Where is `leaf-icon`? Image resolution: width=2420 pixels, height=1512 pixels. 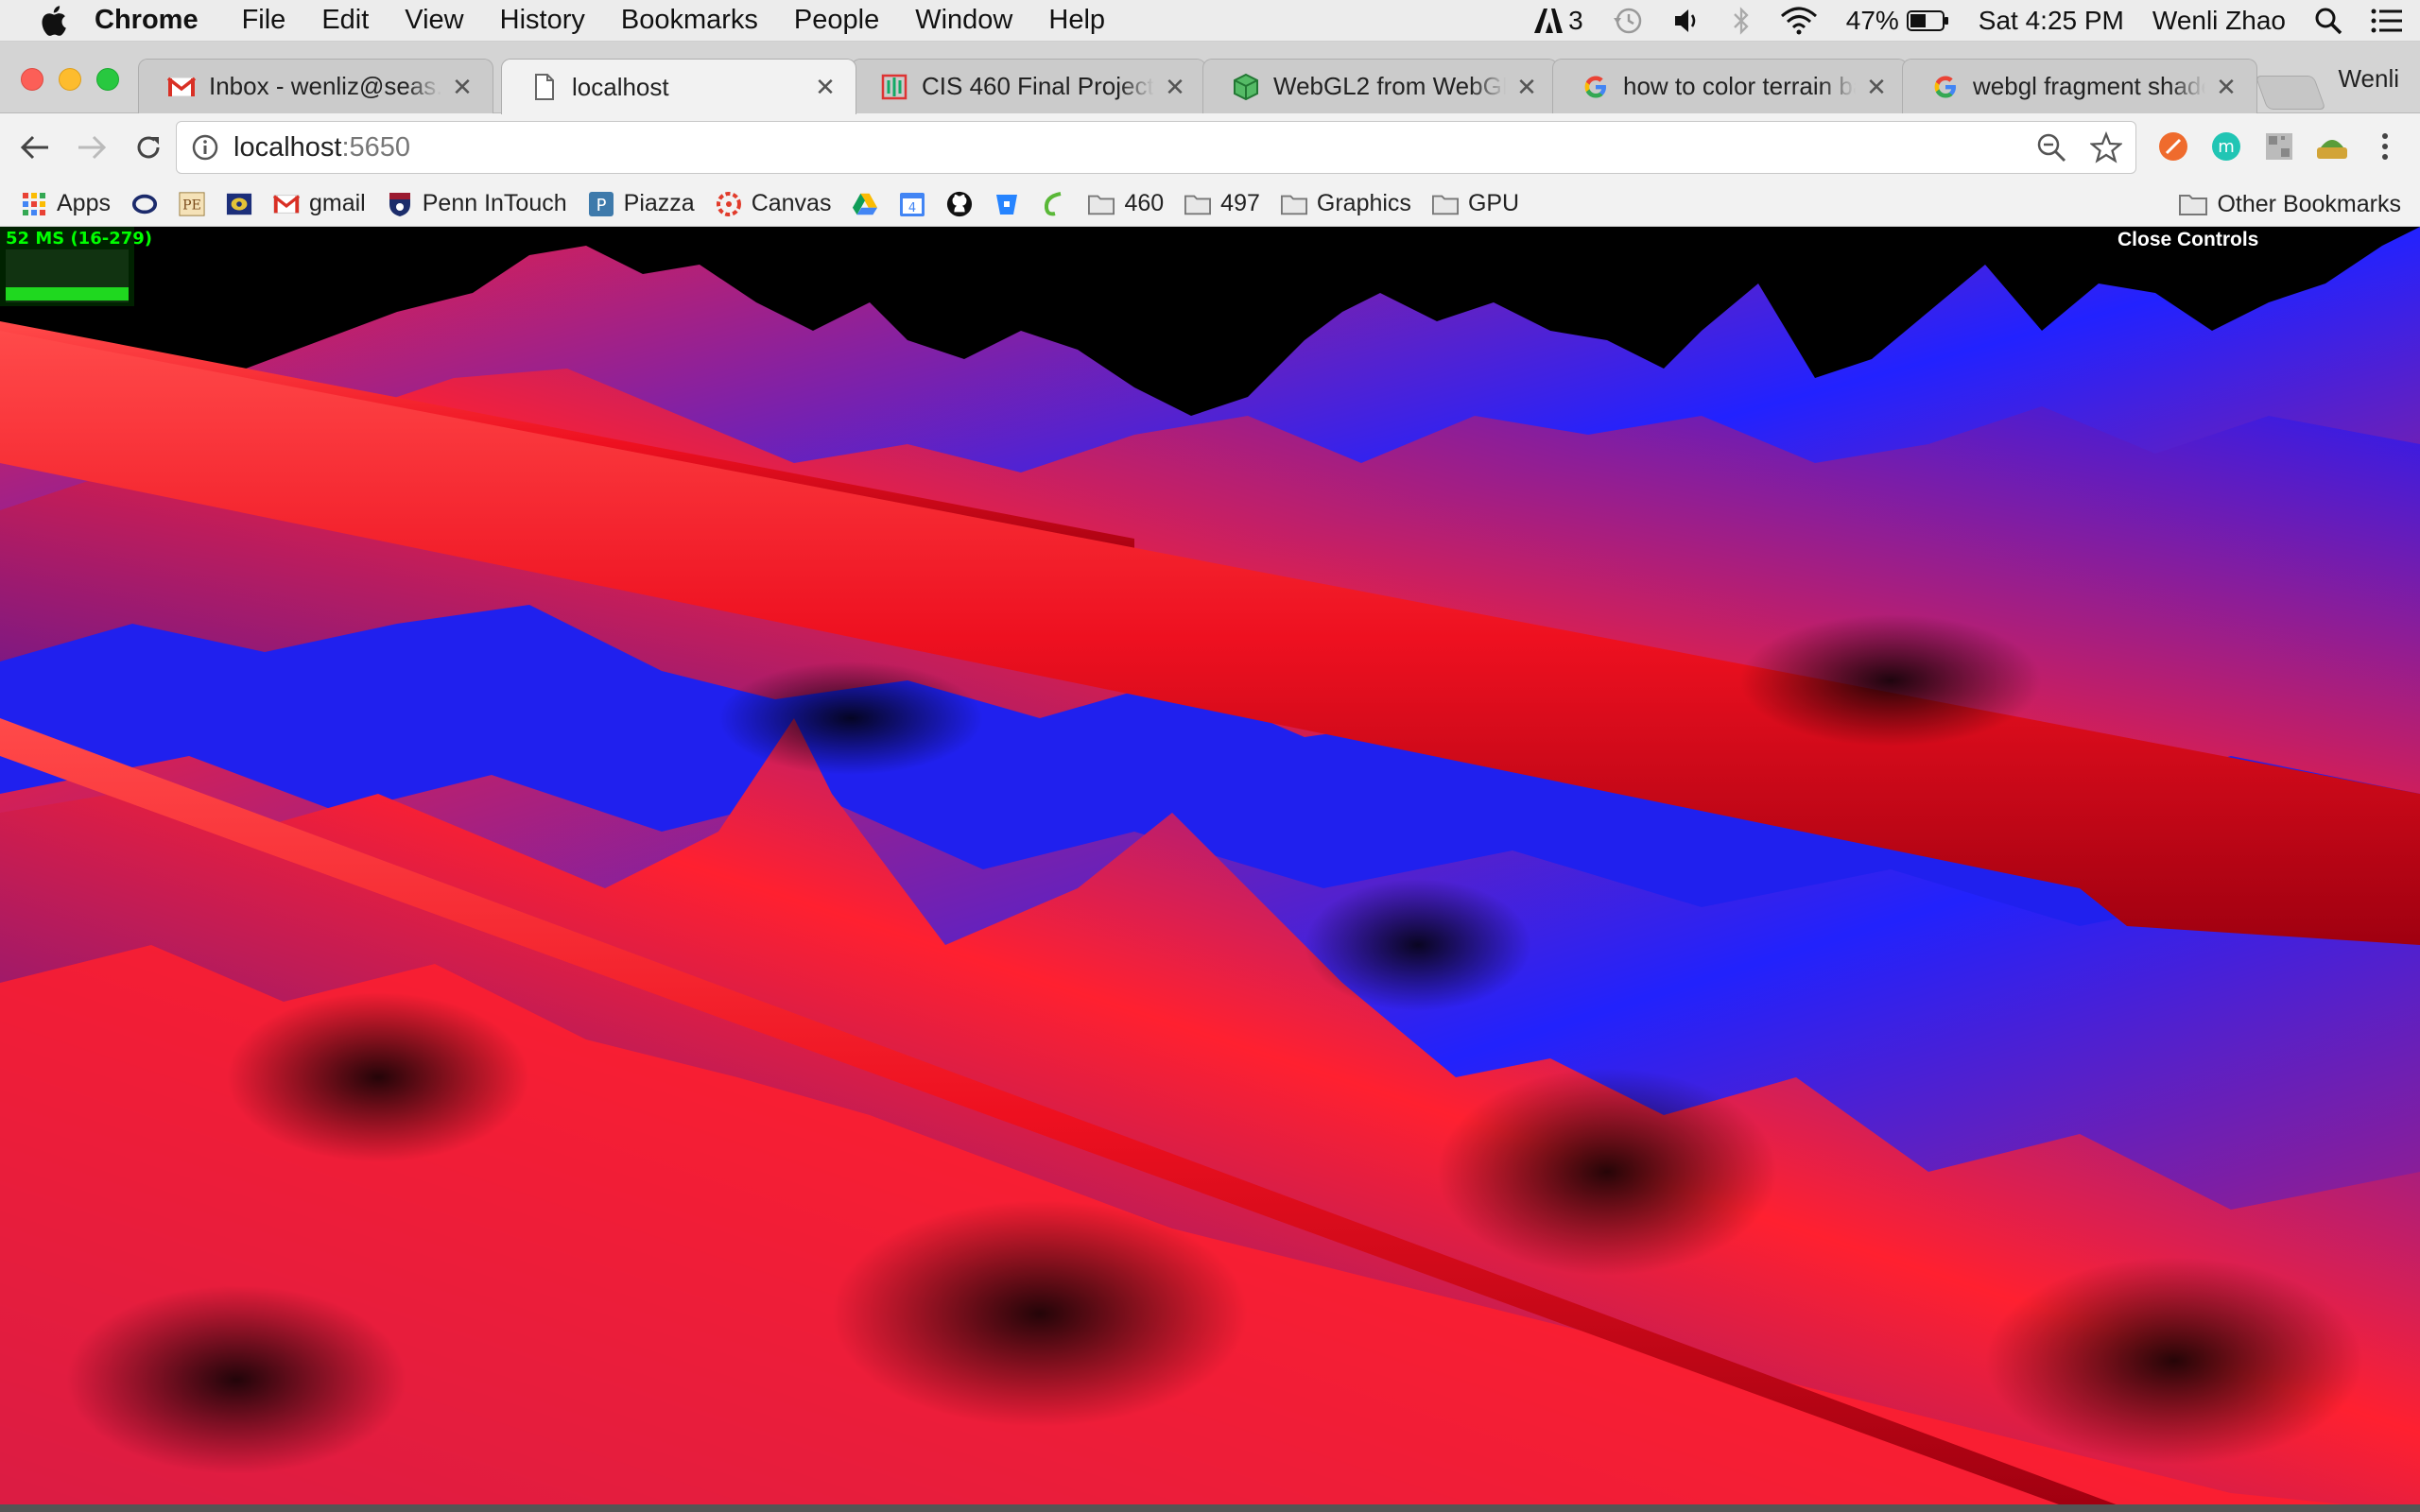 leaf-icon is located at coordinates (1054, 204).